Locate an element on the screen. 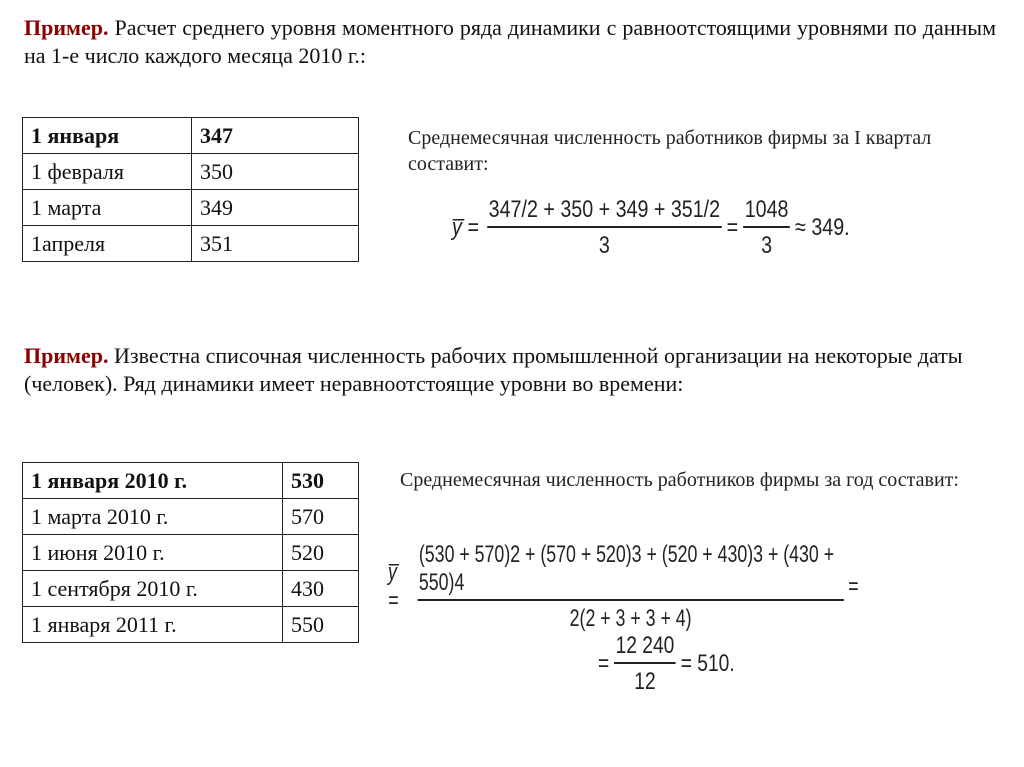 The width and height of the screenshot is (1024, 767). fraction: 12 240 12 is located at coordinates (645, 664).